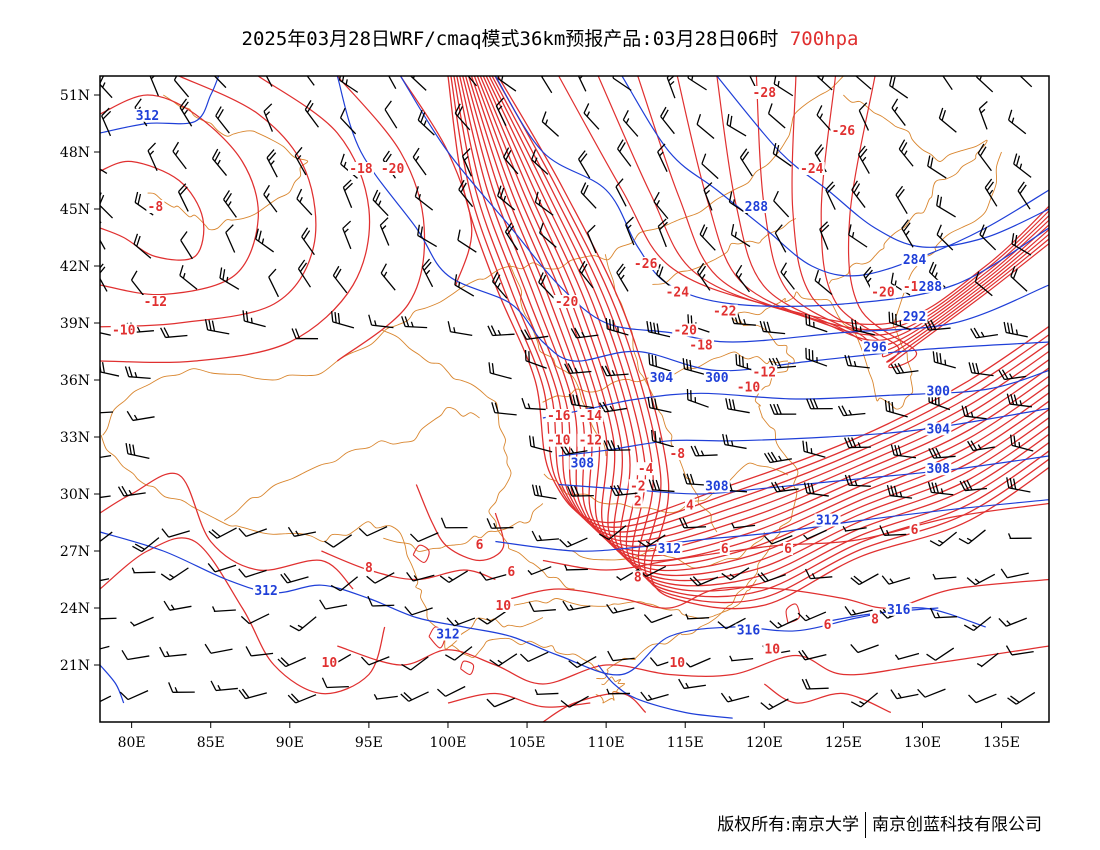  I want to click on temperature-label: 8, so click(875, 619).